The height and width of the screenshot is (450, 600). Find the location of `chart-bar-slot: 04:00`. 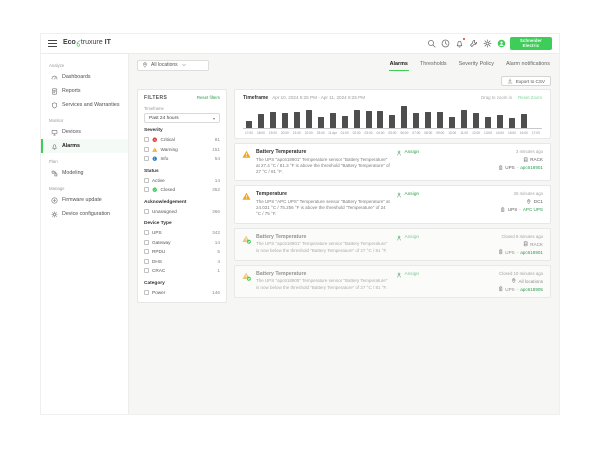

chart-bar-slot: 04:00 is located at coordinates (380, 120).